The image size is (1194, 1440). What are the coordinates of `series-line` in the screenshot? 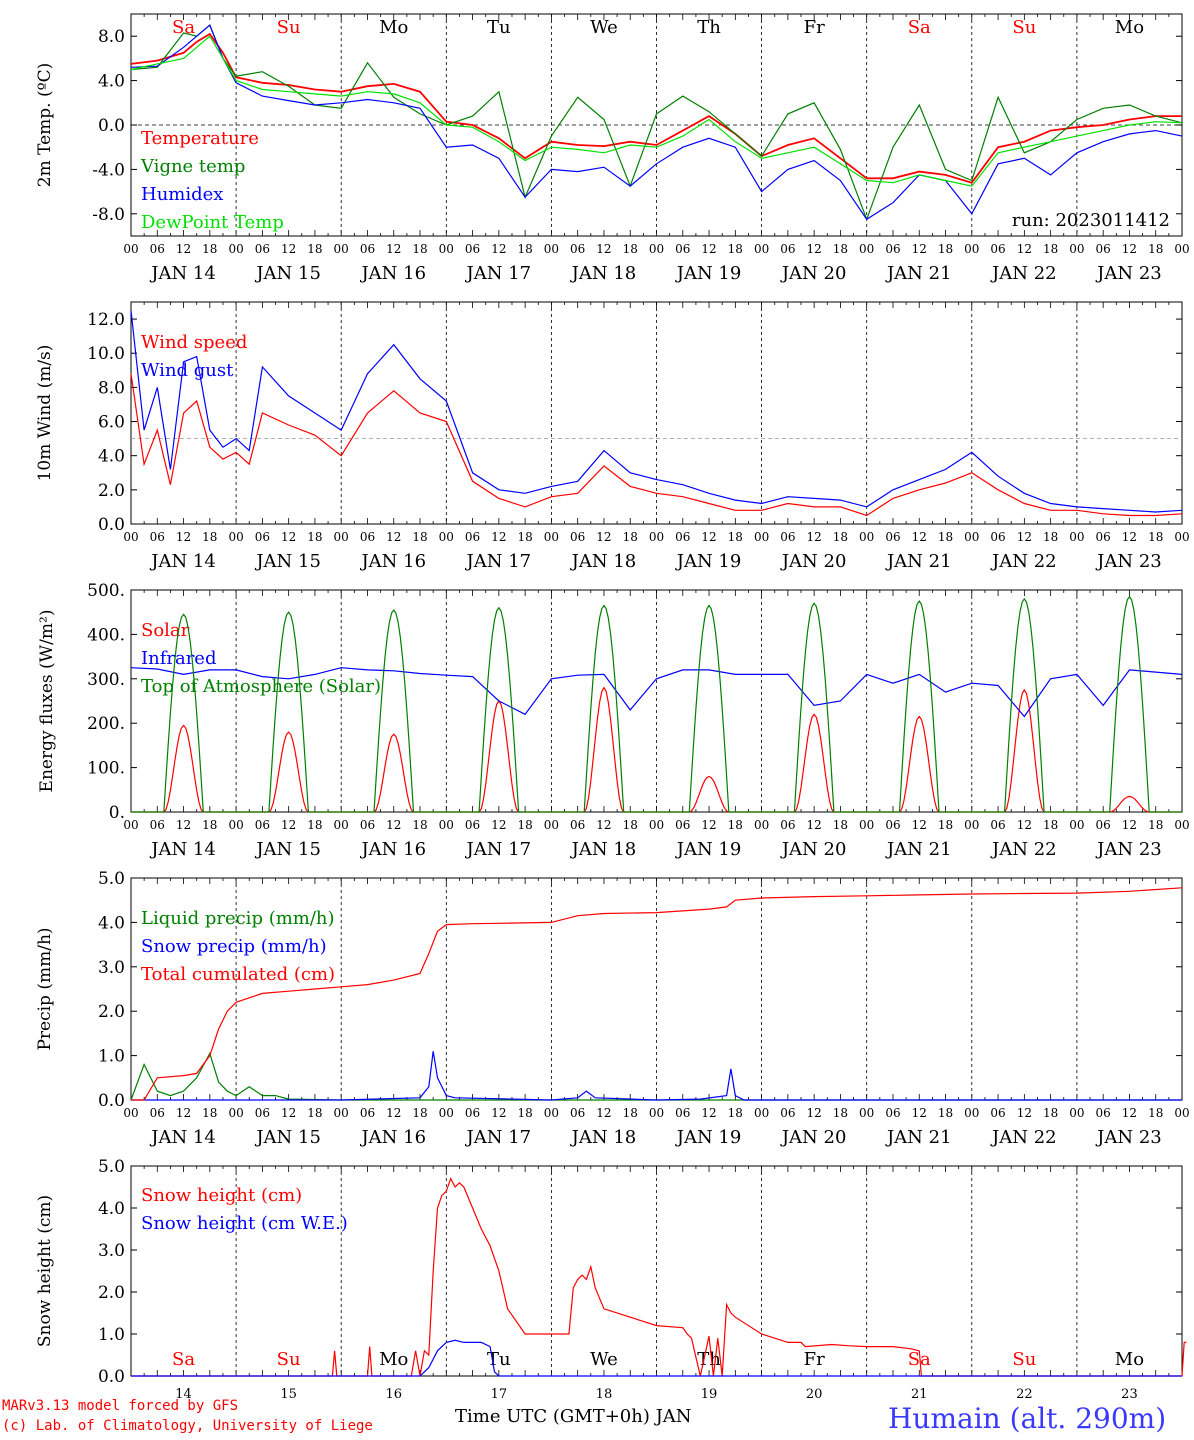 It's located at (656, 1076).